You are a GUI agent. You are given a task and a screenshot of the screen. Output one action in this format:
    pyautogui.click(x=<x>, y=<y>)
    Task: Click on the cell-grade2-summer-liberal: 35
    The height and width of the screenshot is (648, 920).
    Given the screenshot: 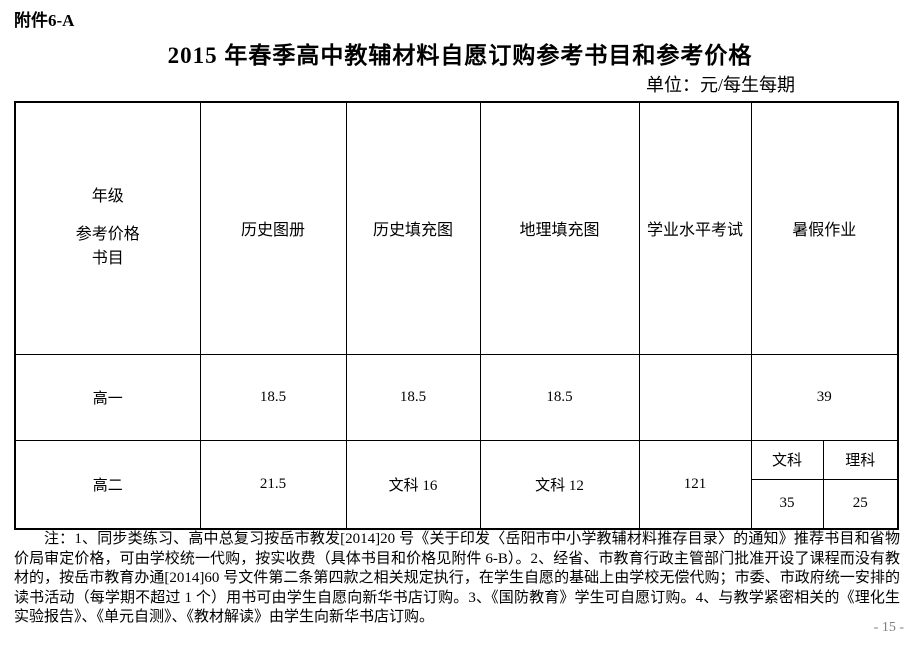 What is the action you would take?
    pyautogui.click(x=787, y=504)
    